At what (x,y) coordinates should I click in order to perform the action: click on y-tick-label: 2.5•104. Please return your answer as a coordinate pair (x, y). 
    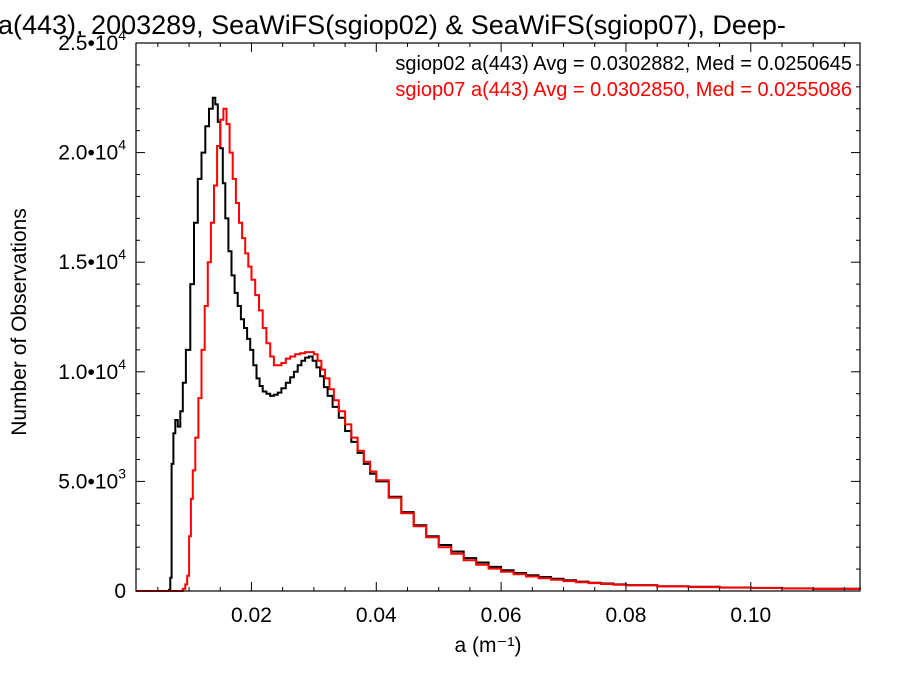
    Looking at the image, I should click on (92, 41).